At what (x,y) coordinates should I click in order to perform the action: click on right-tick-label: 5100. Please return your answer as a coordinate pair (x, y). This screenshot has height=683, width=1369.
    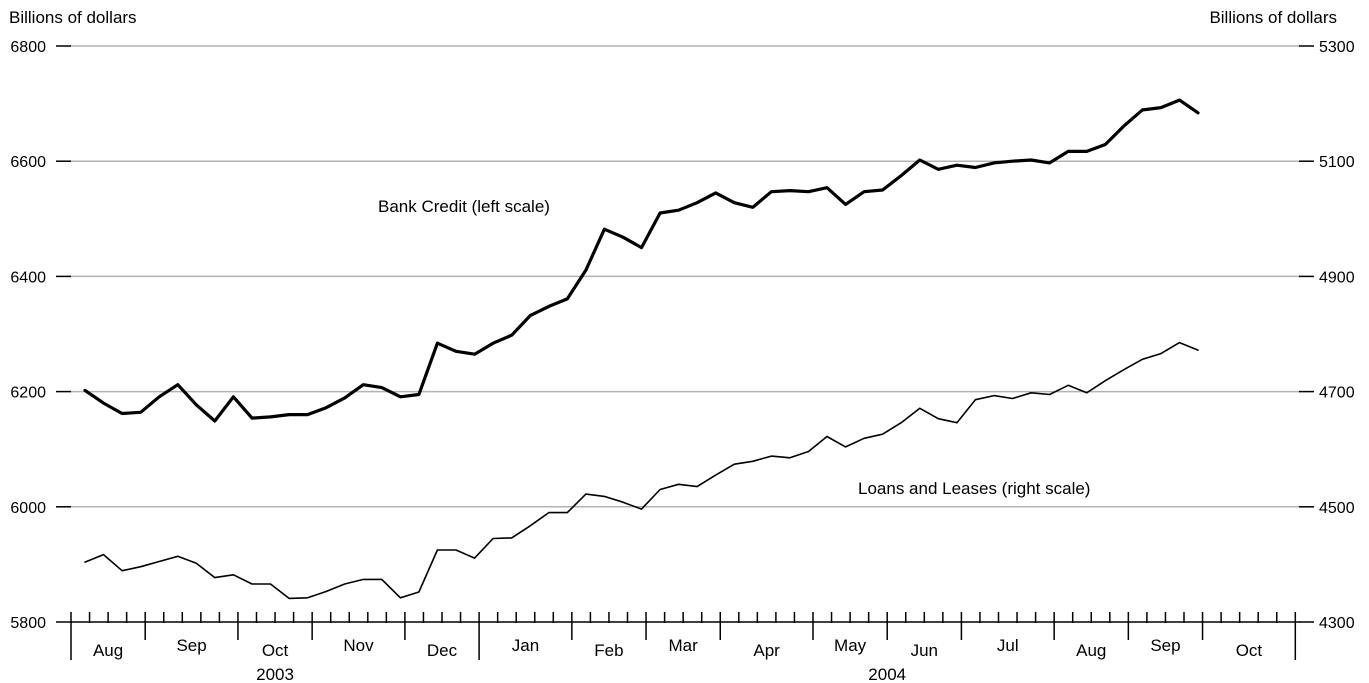
    Looking at the image, I should click on (1337, 162).